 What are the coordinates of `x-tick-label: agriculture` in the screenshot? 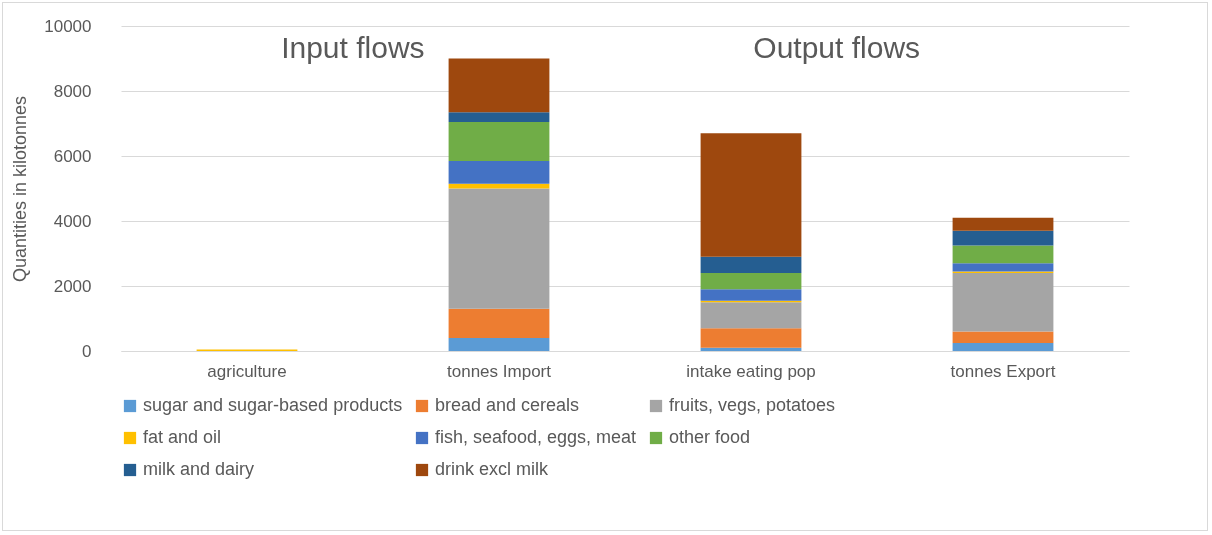 It's located at (247, 371).